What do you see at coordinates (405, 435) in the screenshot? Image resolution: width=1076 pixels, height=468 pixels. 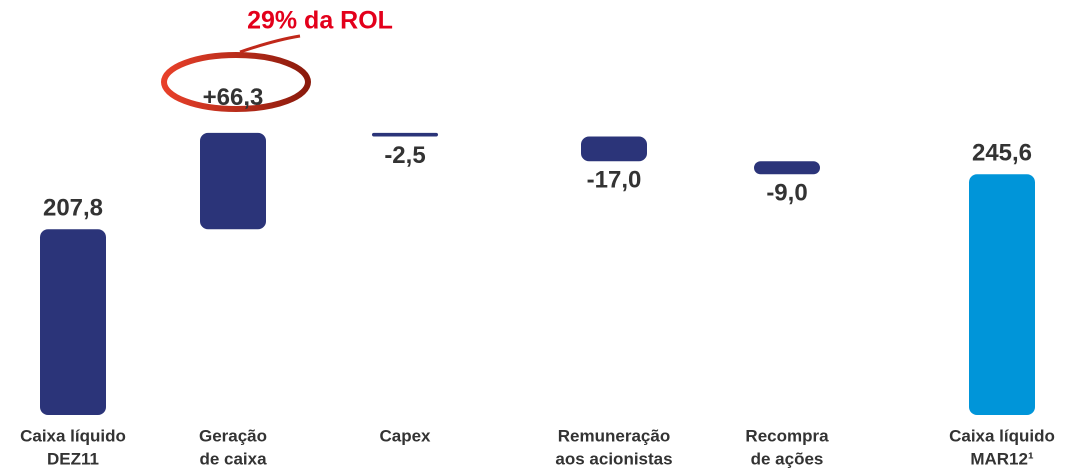 I see `x-tick-label: Capex` at bounding box center [405, 435].